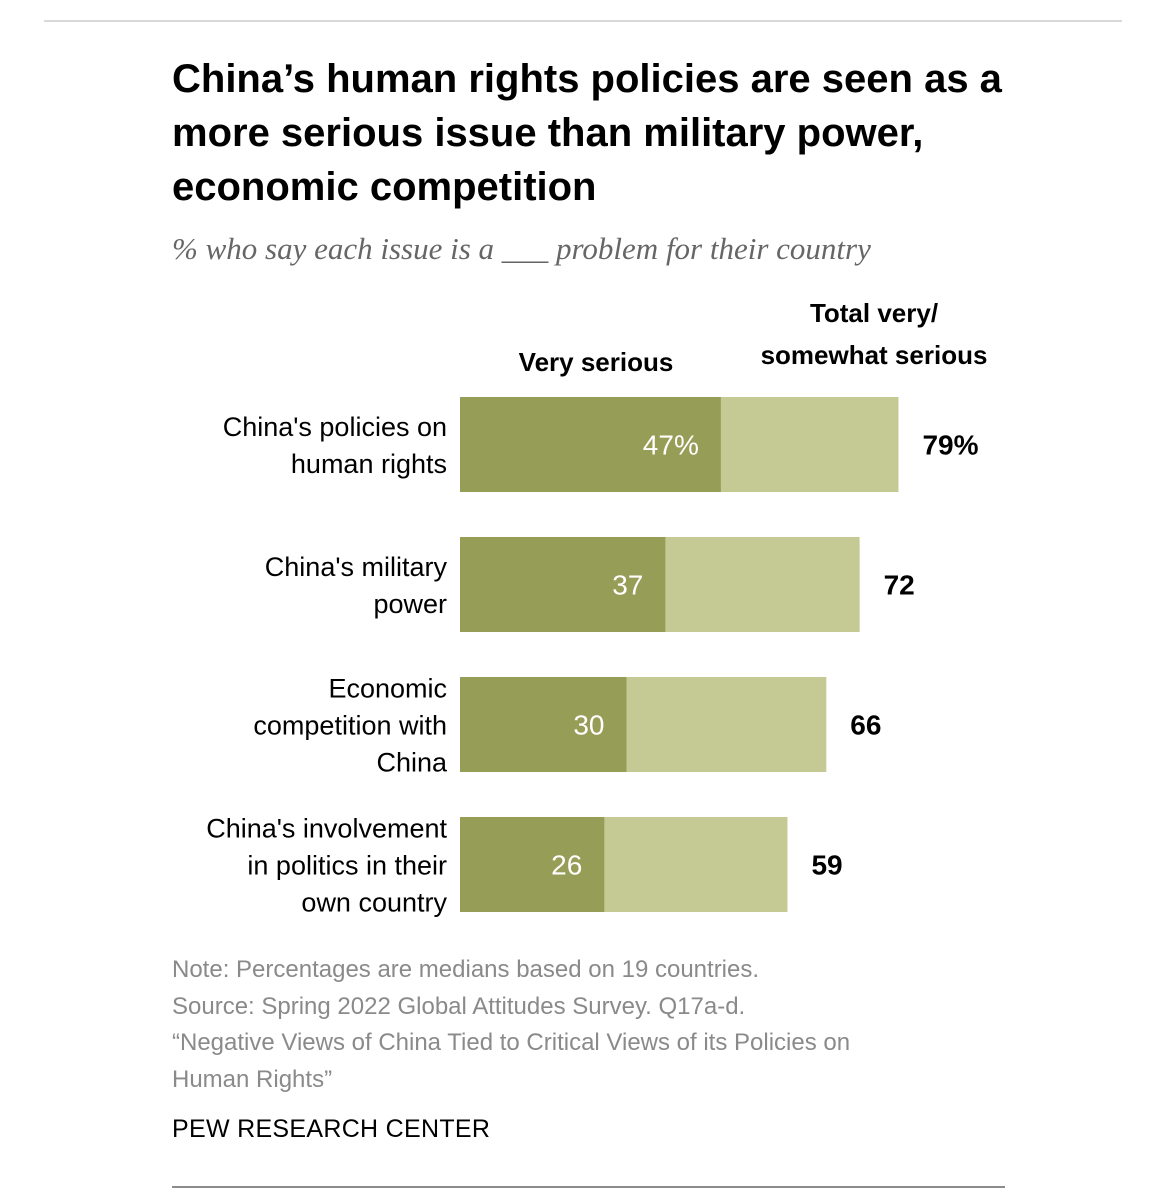 This screenshot has width=1165, height=1200. What do you see at coordinates (950, 445) in the screenshot?
I see `data-label-total: 79%` at bounding box center [950, 445].